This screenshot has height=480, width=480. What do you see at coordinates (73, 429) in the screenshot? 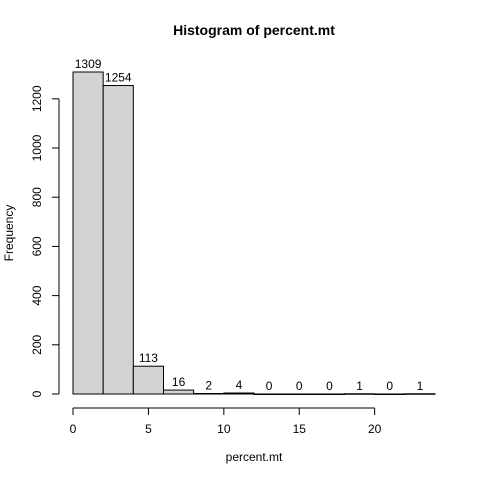
I see `x-tick-label: 0` at bounding box center [73, 429].